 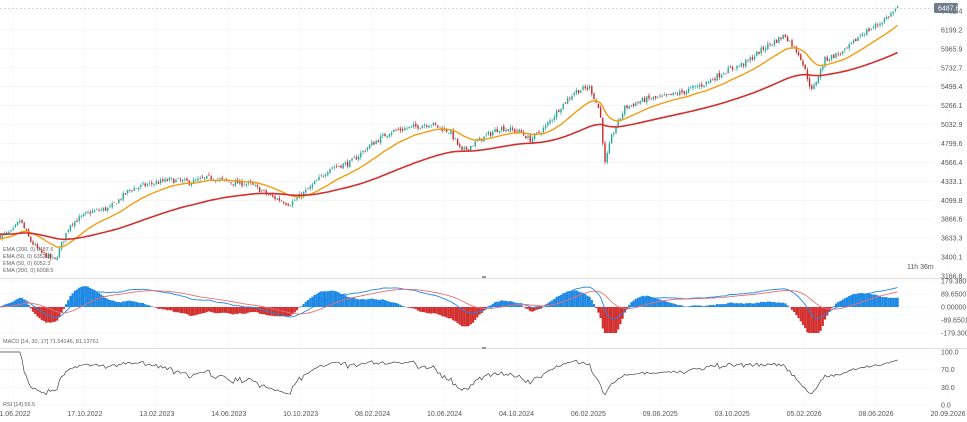 What do you see at coordinates (516, 414) in the screenshot?
I see `time-tick-label: 04.10.2024` at bounding box center [516, 414].